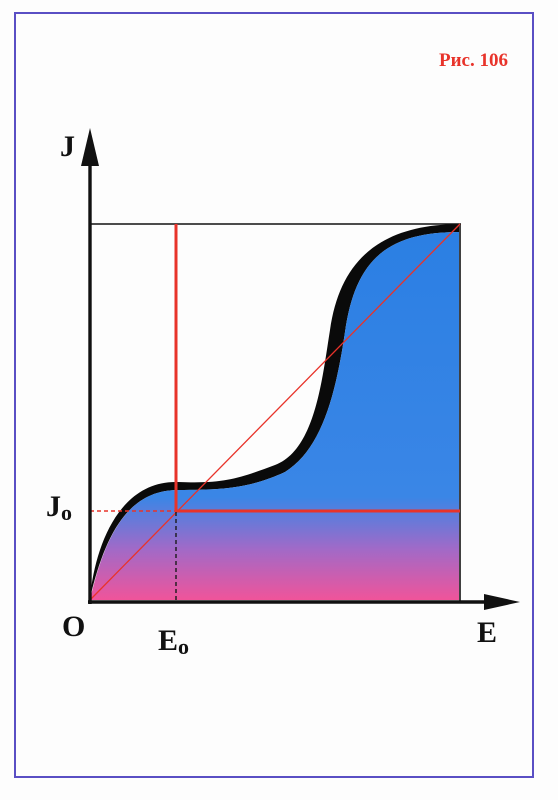 Image resolution: width=558 pixels, height=800 pixels. I want to click on e0-label: Eo, so click(173, 642).